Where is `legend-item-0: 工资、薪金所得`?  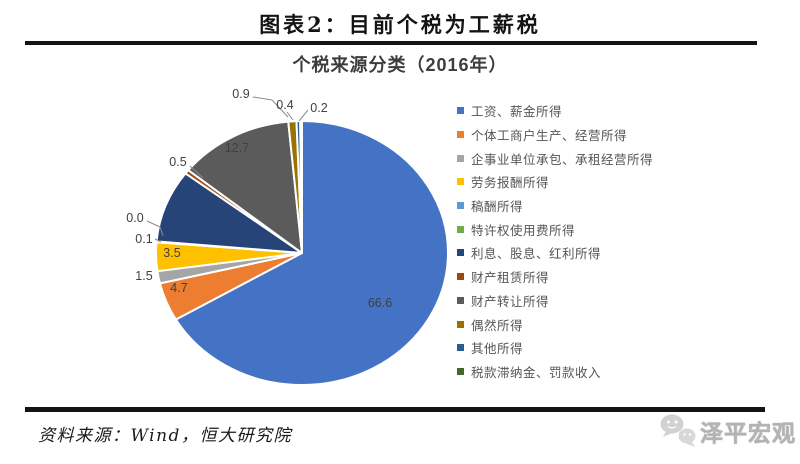
legend-item-0: 工资、薪金所得 is located at coordinates (622, 111).